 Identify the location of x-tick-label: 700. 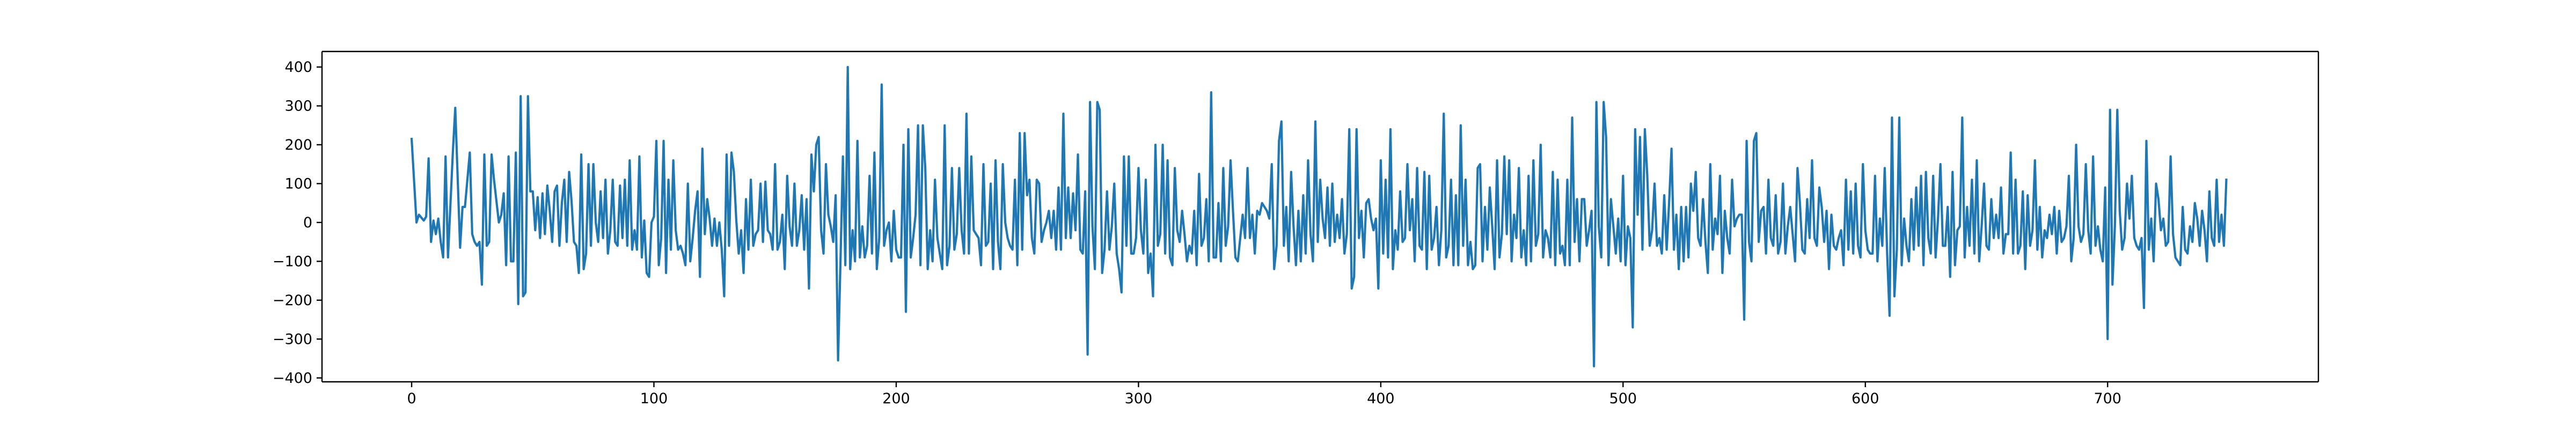
(2107, 398).